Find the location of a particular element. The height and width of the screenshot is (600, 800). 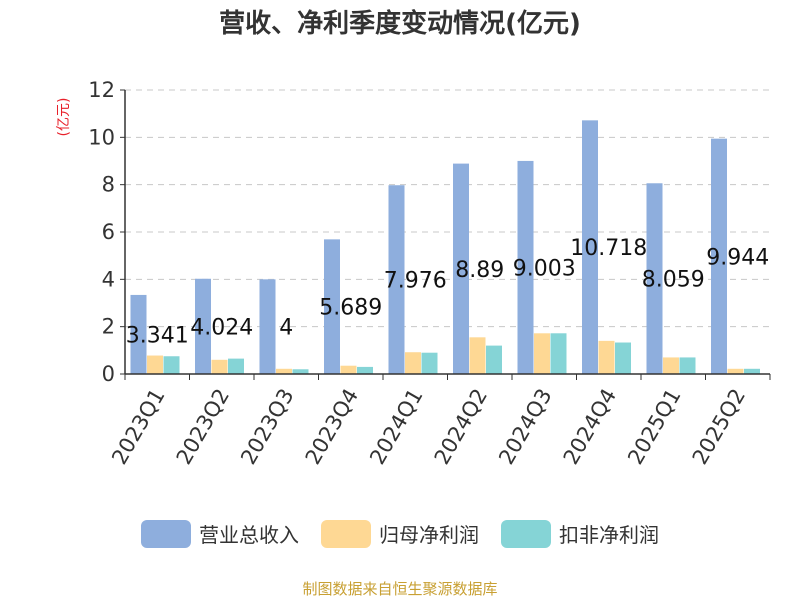

source-note: 制图数据来自恒生聚源数据库 is located at coordinates (400, 589).